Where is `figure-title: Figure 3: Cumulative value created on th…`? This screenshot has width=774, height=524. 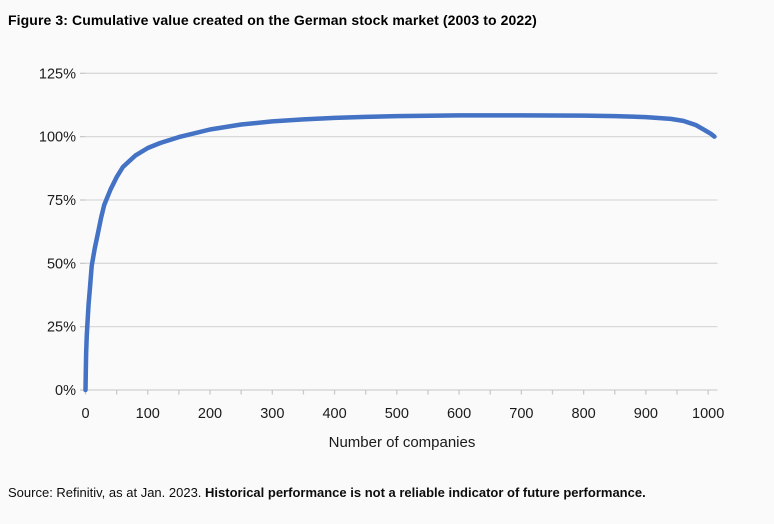
figure-title: Figure 3: Cumulative value created on th… is located at coordinates (272, 20).